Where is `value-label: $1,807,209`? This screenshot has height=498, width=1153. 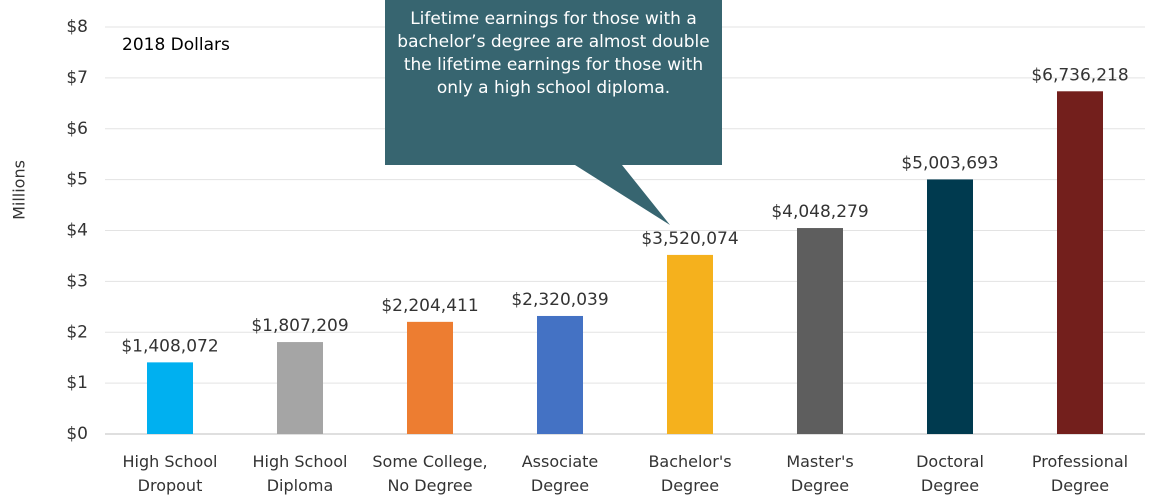 value-label: $1,807,209 is located at coordinates (299, 326).